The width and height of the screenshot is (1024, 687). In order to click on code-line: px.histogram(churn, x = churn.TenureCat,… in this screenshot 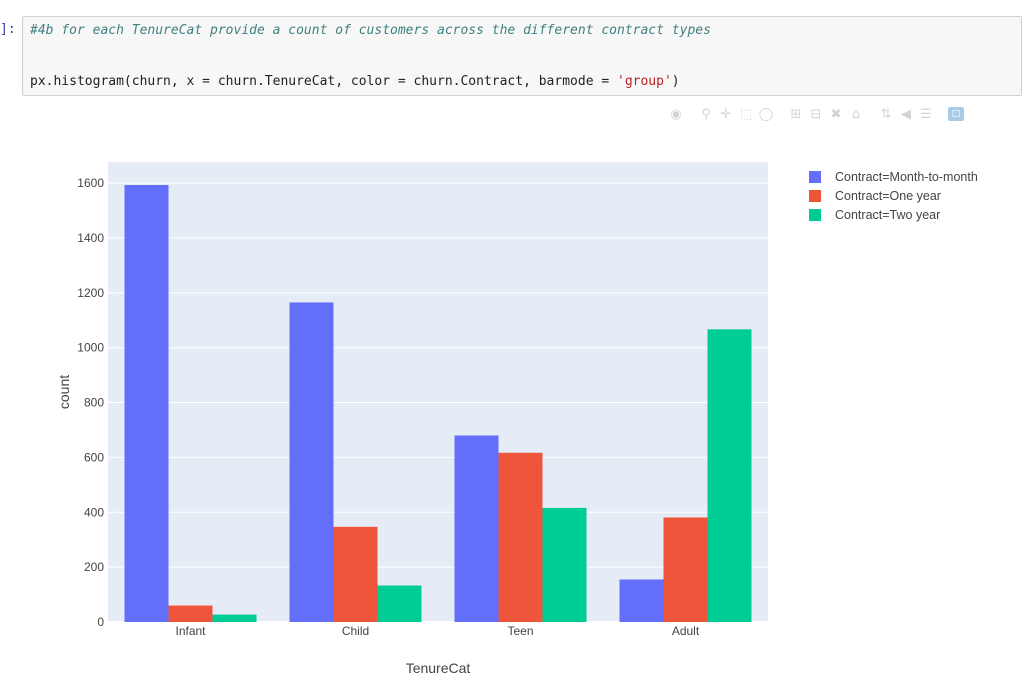, I will do `click(355, 81)`.